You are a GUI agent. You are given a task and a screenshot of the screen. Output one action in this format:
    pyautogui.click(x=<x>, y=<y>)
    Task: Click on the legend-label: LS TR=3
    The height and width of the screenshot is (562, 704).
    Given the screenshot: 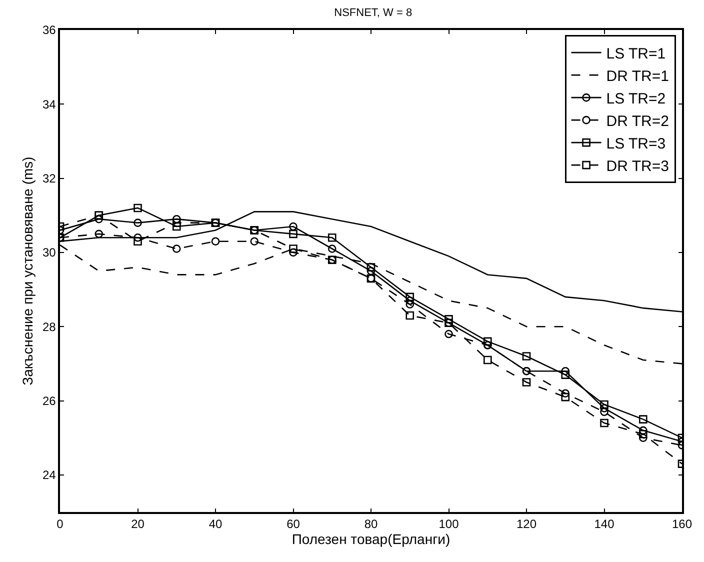 What is the action you would take?
    pyautogui.click(x=636, y=143)
    